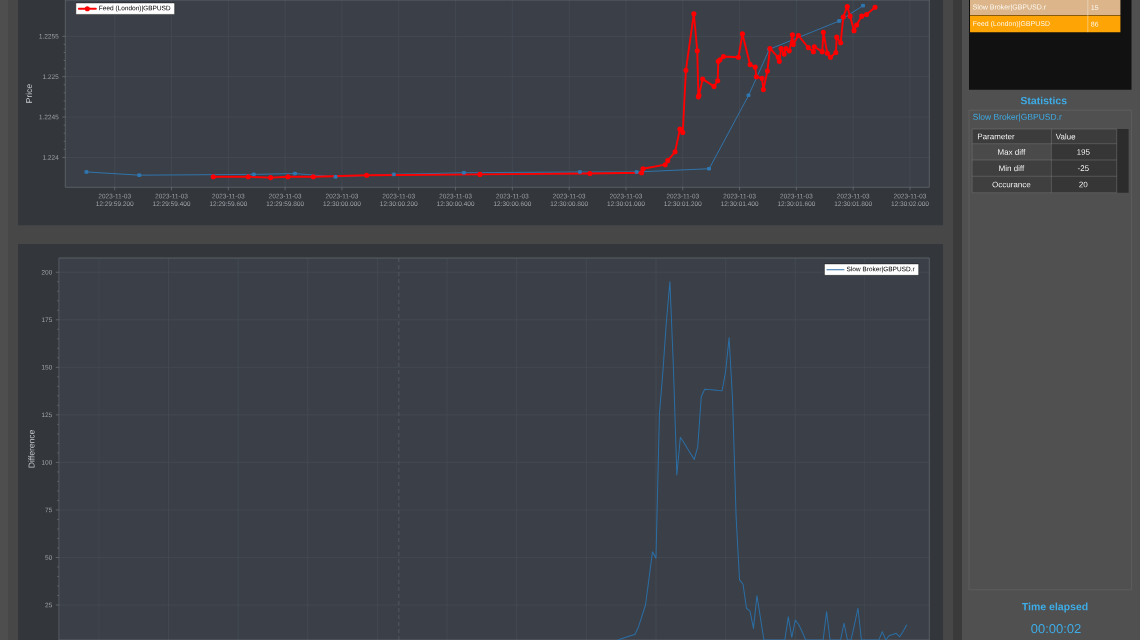 The width and height of the screenshot is (1140, 640). Describe the element at coordinates (1012, 152) in the screenshot. I see `text: Max diff` at that location.